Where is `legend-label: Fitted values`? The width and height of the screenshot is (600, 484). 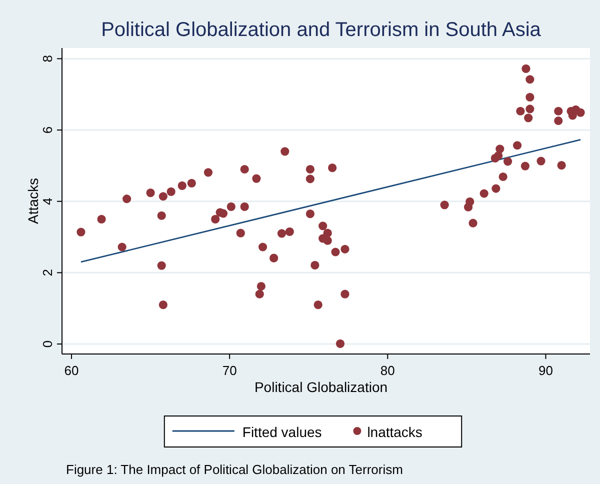
legend-label: Fitted values is located at coordinates (282, 432).